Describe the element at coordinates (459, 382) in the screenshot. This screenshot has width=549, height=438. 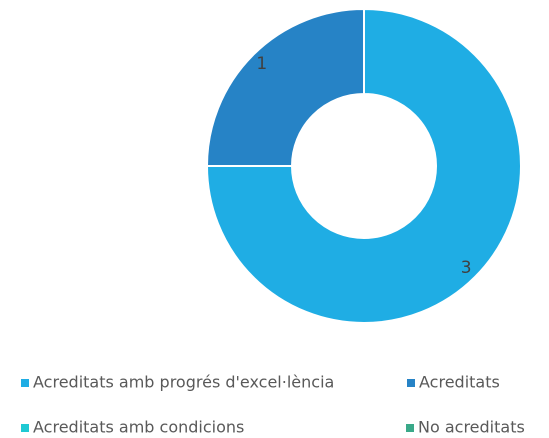
I see `legend-label: Acreditats` at that location.